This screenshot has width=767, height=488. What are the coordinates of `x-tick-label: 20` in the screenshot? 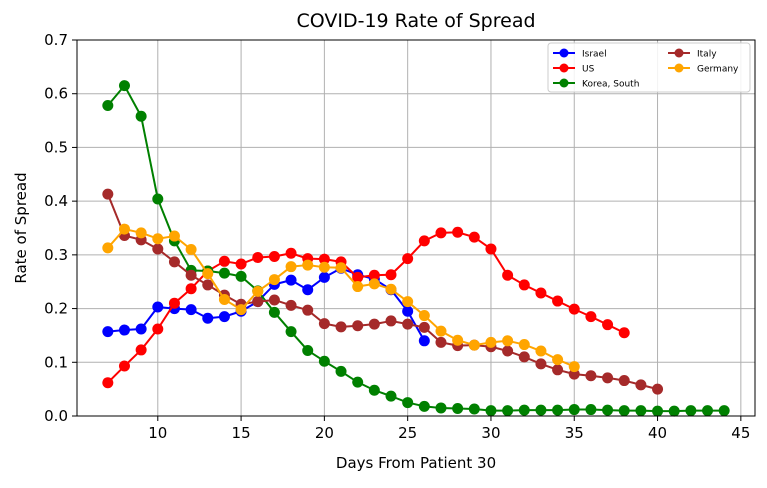 It's located at (324, 433).